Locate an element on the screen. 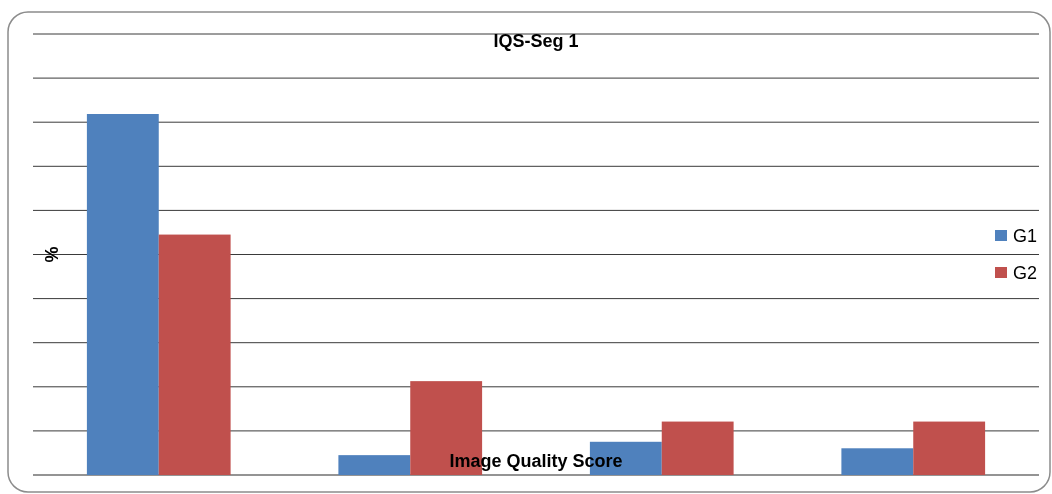 Image resolution: width=1052 pixels, height=494 pixels. legend-label: G1 is located at coordinates (1025, 236).